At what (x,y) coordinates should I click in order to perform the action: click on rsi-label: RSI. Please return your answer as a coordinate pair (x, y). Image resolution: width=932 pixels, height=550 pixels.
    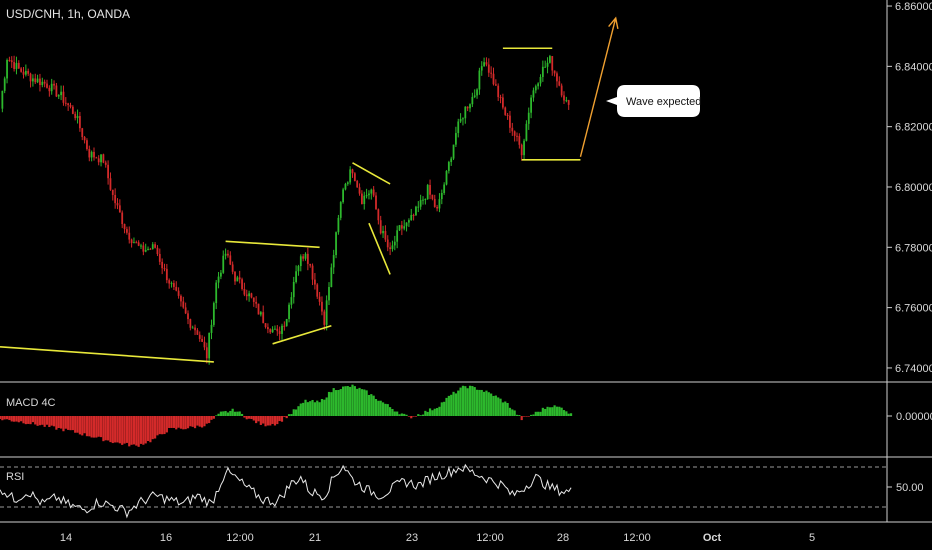
    Looking at the image, I should click on (15, 477).